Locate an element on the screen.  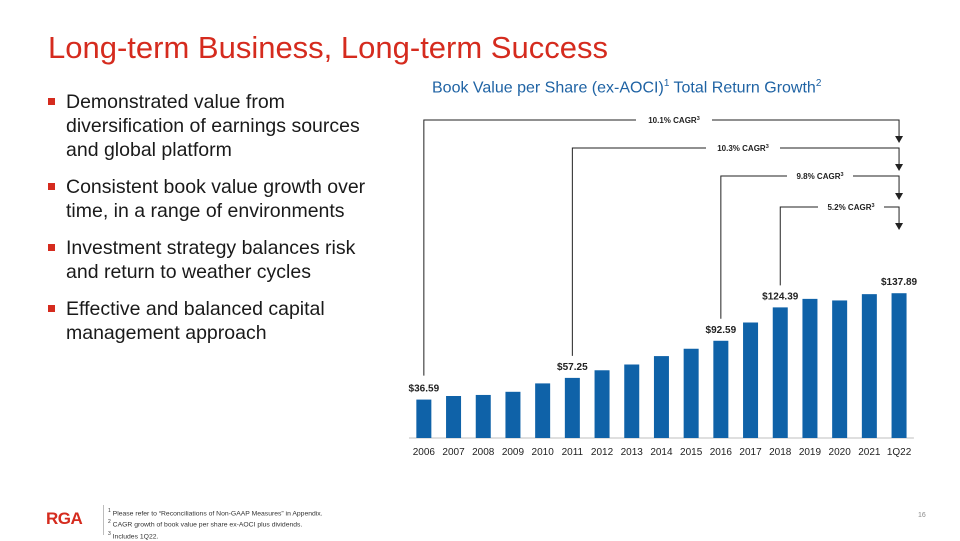
chart-heading-footnote-ref: 2 is located at coordinates (818, 83).